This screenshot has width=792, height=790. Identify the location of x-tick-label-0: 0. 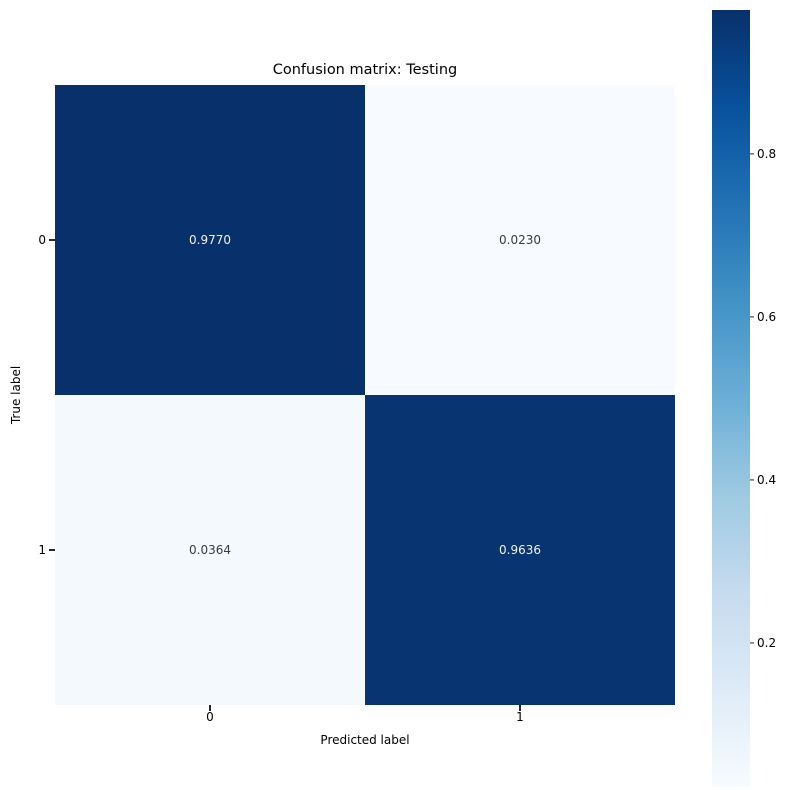
(210, 717).